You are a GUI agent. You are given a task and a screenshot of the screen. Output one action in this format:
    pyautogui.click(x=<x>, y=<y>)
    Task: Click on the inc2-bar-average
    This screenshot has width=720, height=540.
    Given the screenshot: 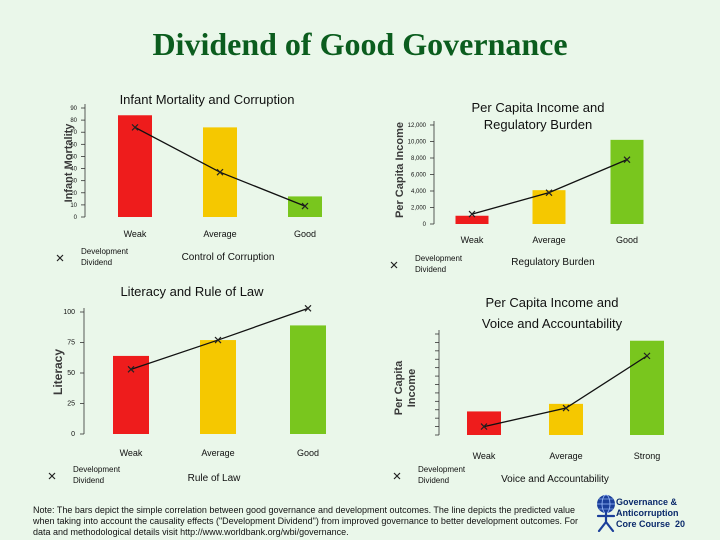 What is the action you would take?
    pyautogui.click(x=566, y=419)
    